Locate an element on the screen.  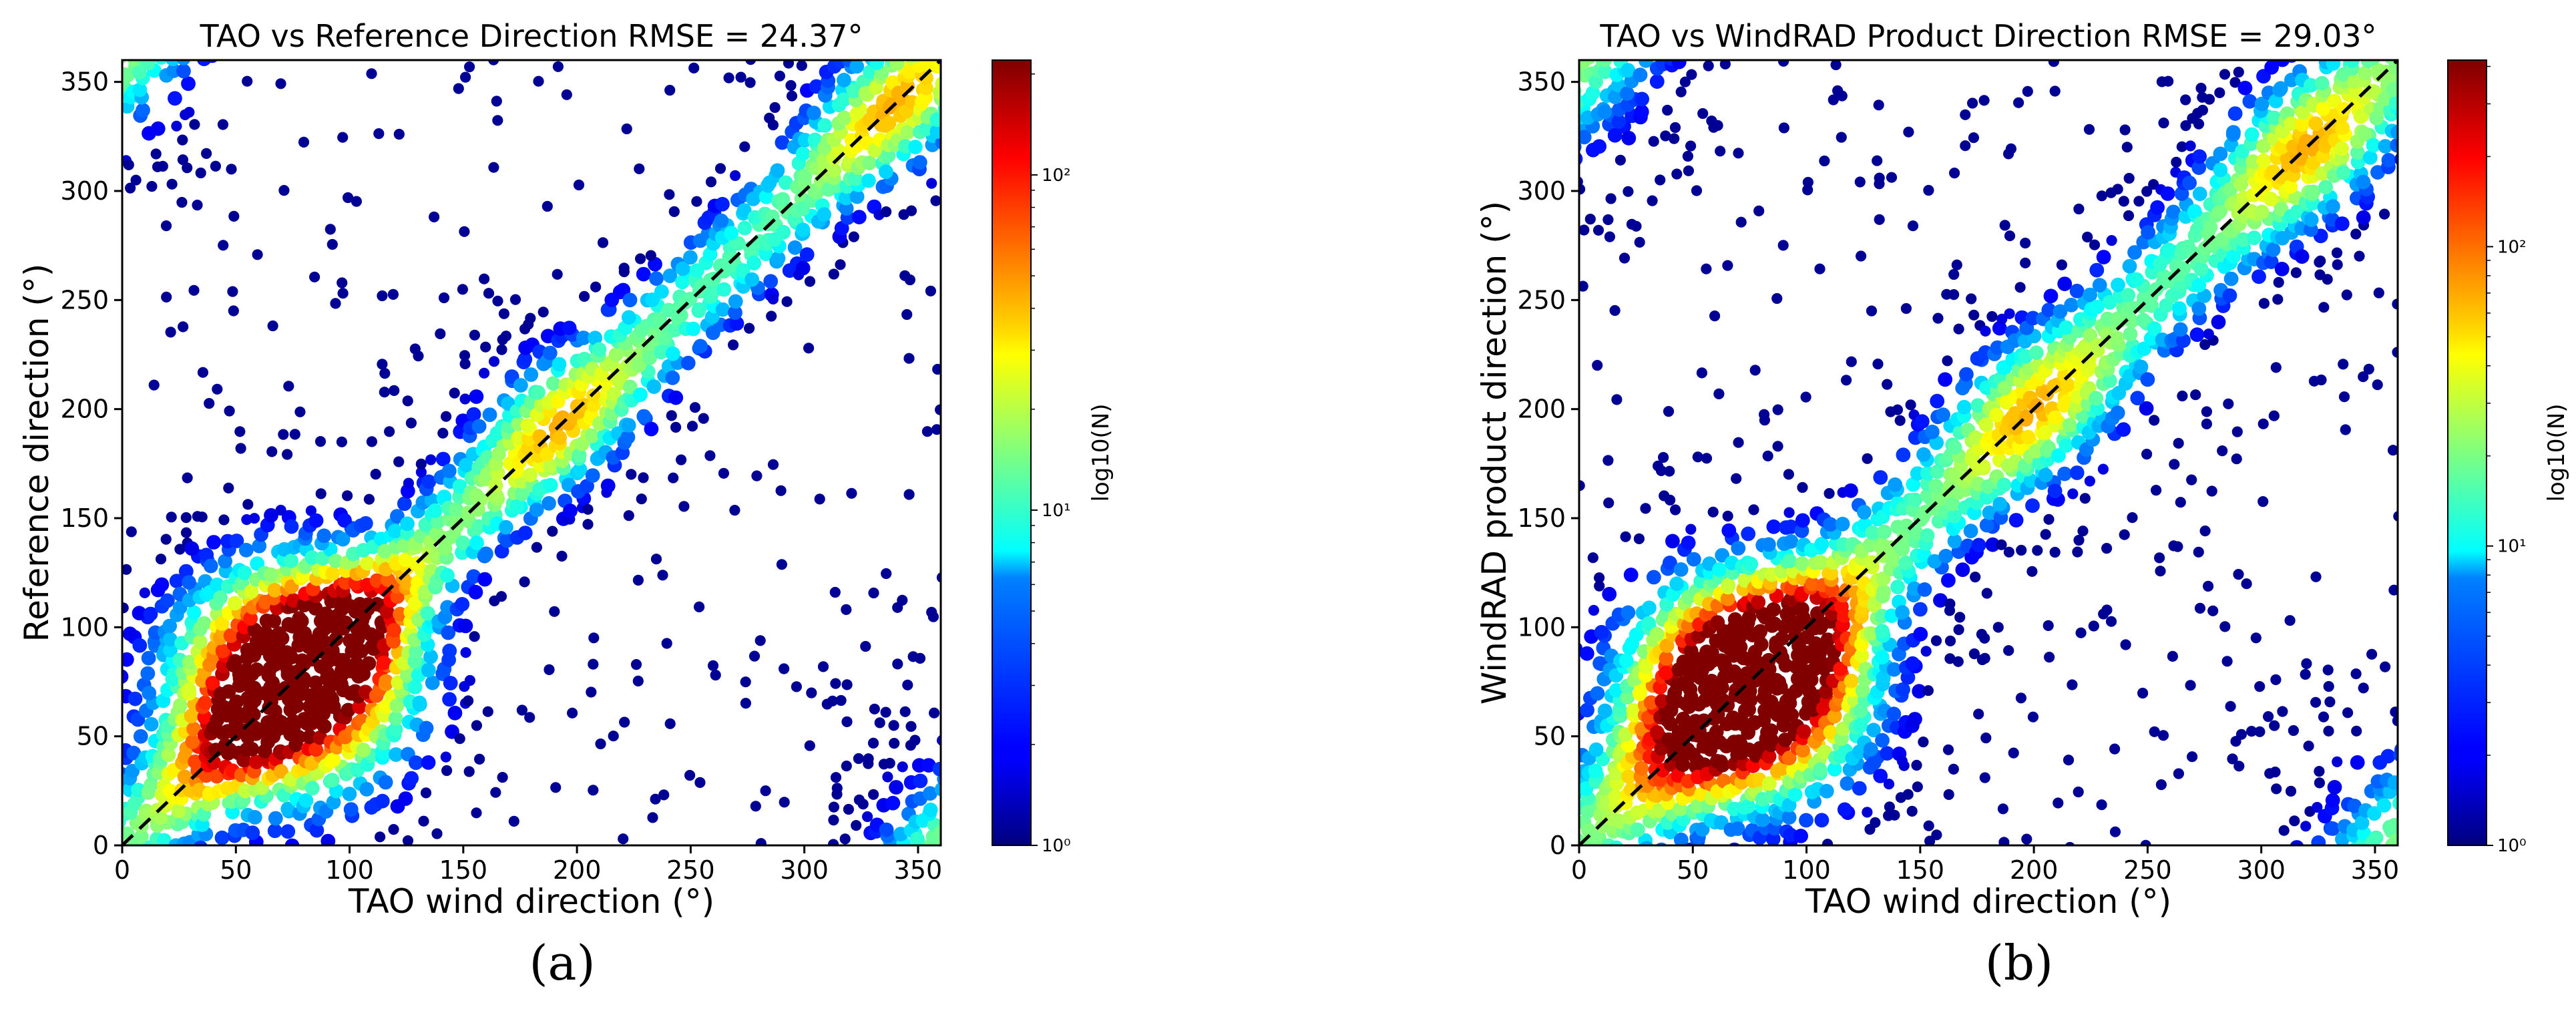
x-tick-label: 350 is located at coordinates (918, 870).